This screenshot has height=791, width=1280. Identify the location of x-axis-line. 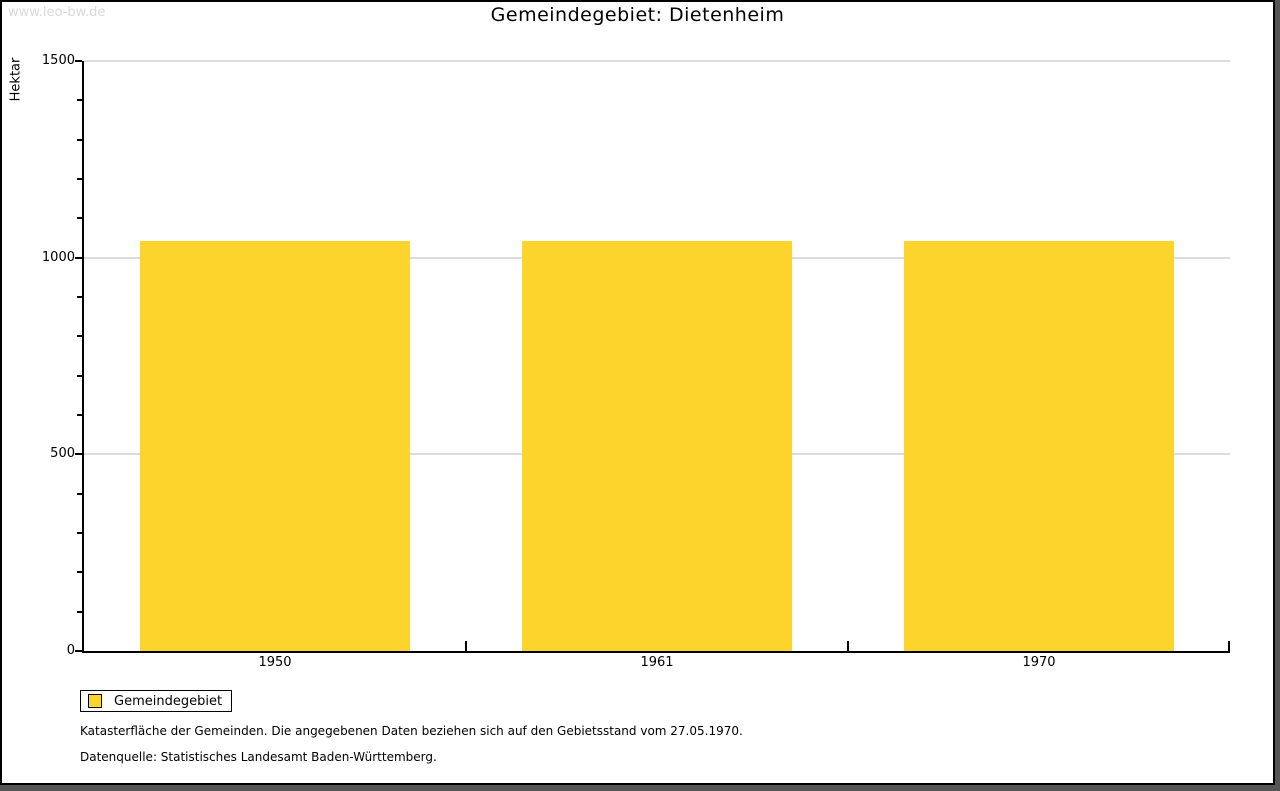
(656, 652).